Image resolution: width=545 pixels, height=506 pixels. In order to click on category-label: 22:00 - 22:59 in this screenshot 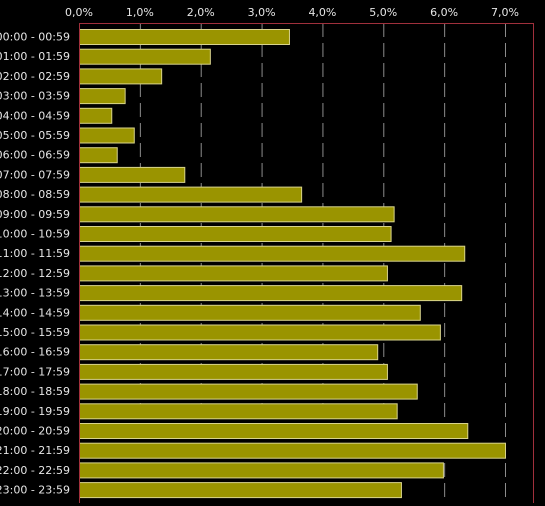, I will do `click(35, 470)`.